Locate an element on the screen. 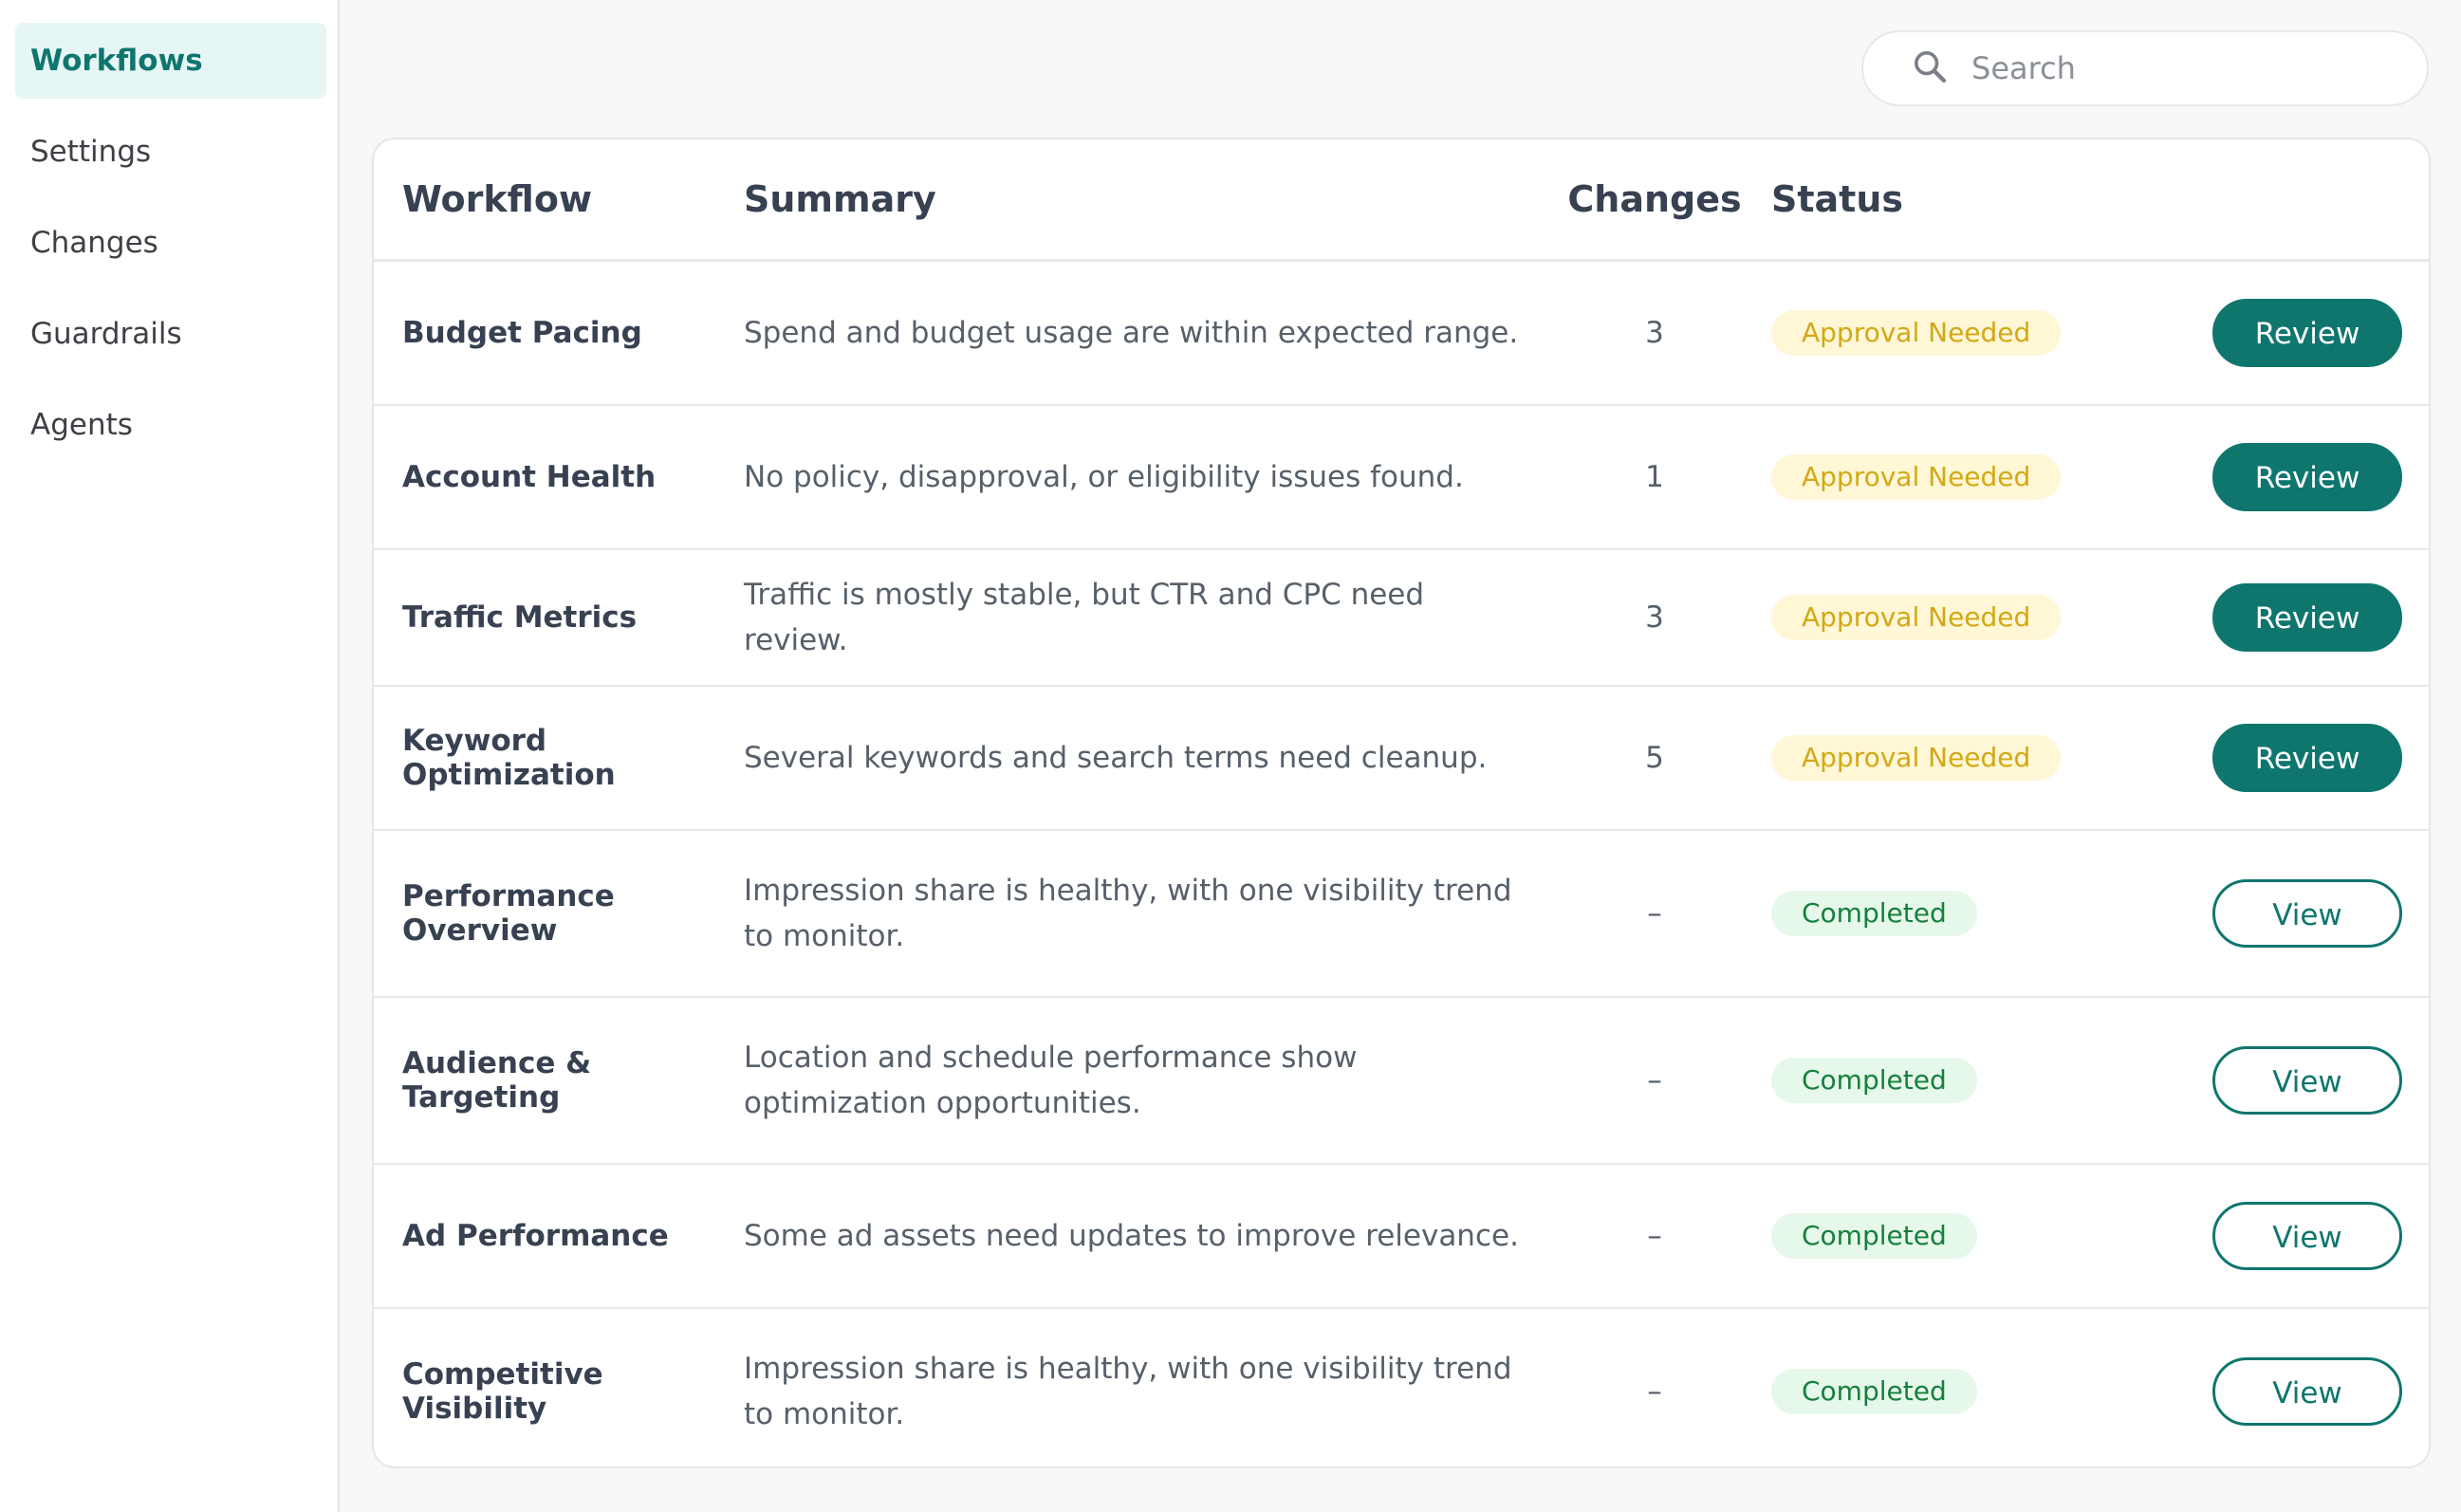 The image size is (2461, 1512). workflow-name: Audience & Targeting is located at coordinates (559, 1080).